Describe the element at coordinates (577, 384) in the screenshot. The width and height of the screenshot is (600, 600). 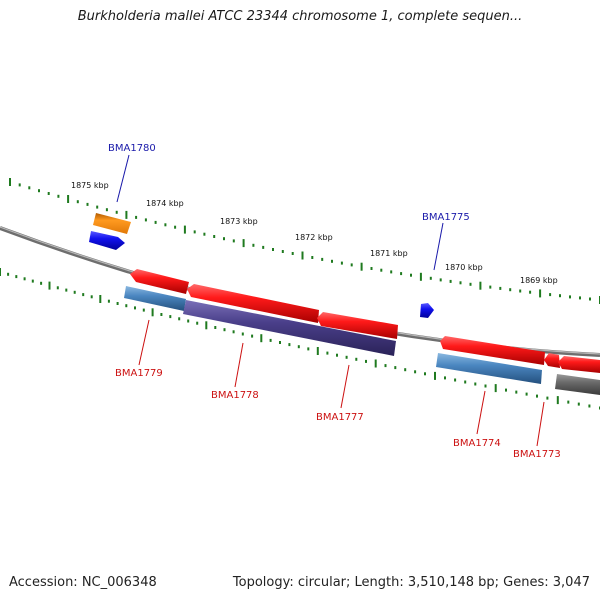
I see `gene-bma1772-box` at that location.